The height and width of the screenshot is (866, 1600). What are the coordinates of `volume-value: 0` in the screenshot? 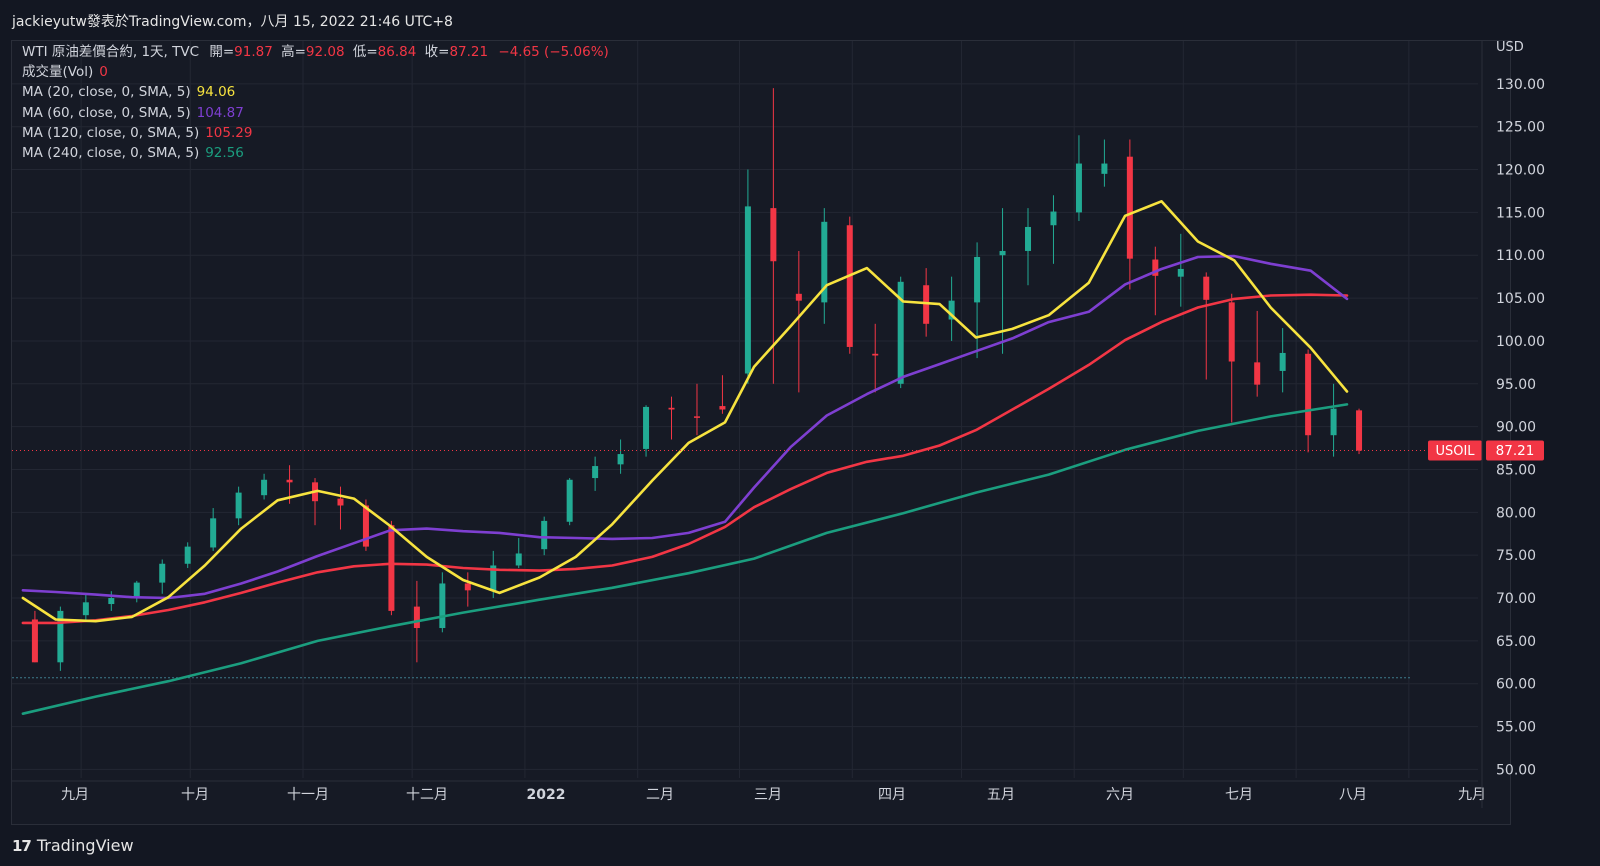 It's located at (103, 72).